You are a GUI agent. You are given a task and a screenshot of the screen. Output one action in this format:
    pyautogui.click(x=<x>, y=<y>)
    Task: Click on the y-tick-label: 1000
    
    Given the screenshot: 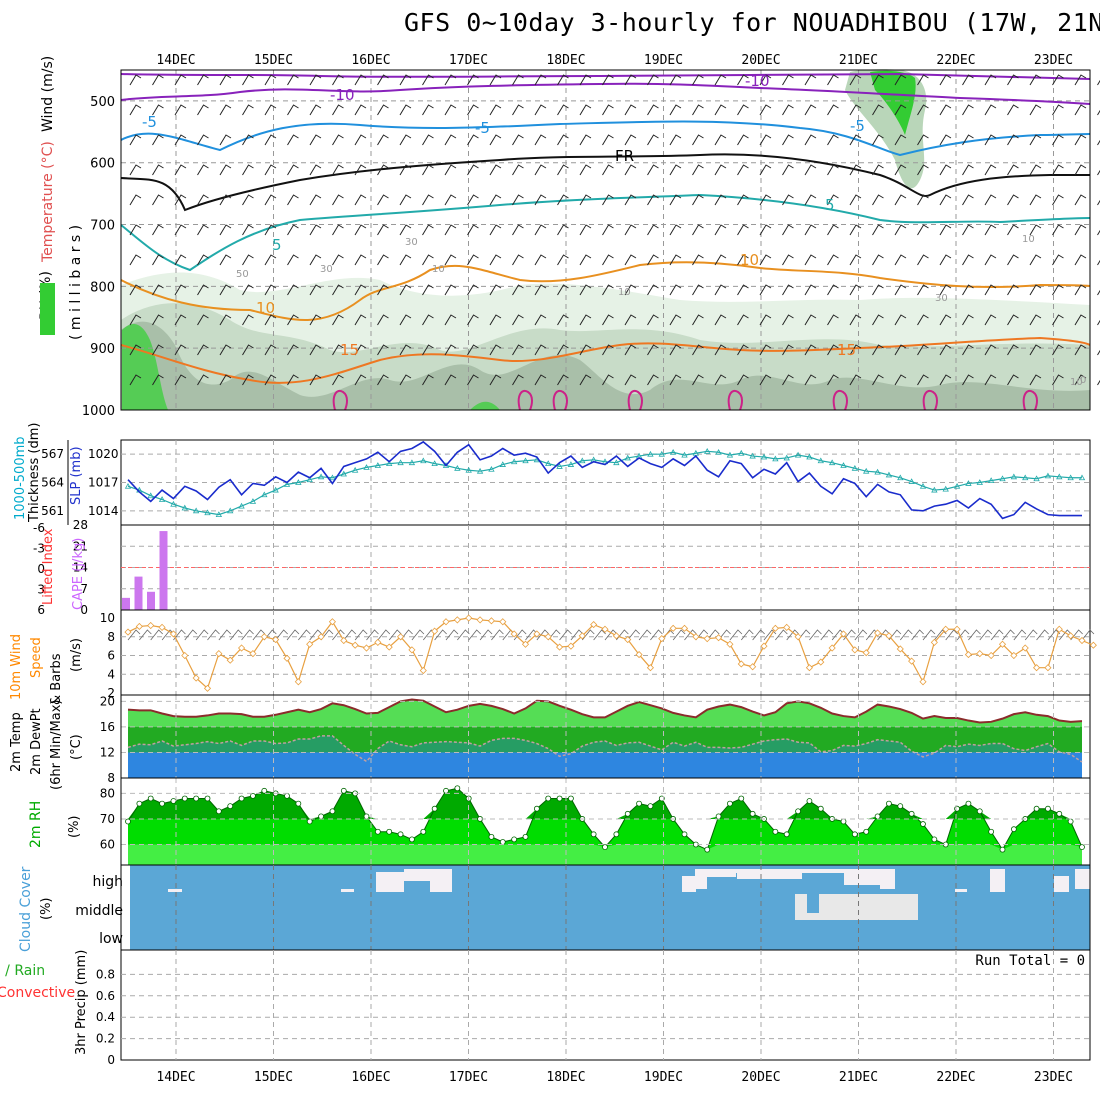 What is the action you would take?
    pyautogui.click(x=98, y=411)
    